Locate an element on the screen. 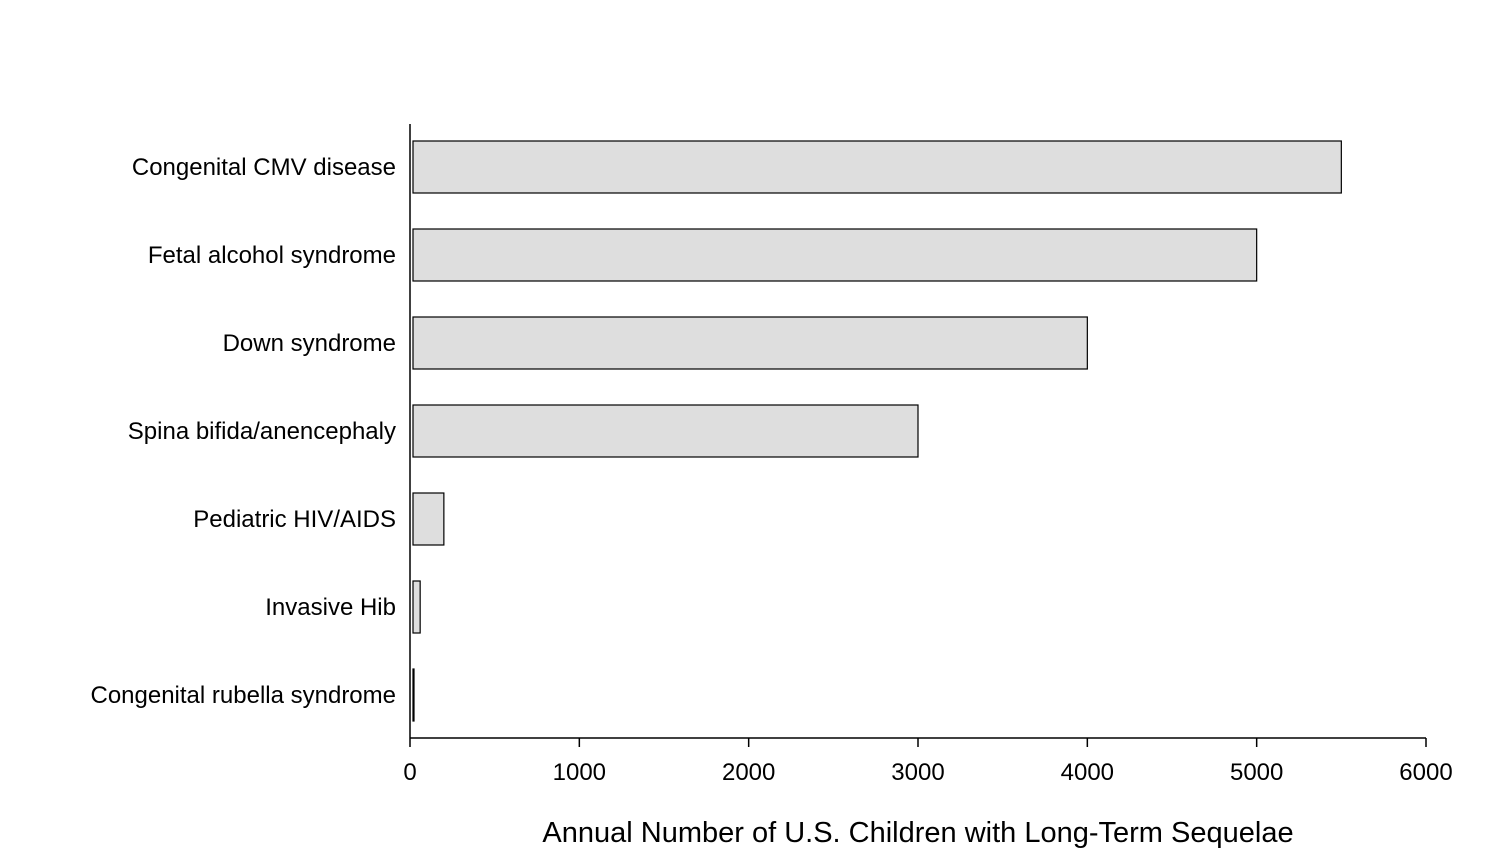 This screenshot has height=855, width=1500. category-label-2: Down syndrome is located at coordinates (309, 343).